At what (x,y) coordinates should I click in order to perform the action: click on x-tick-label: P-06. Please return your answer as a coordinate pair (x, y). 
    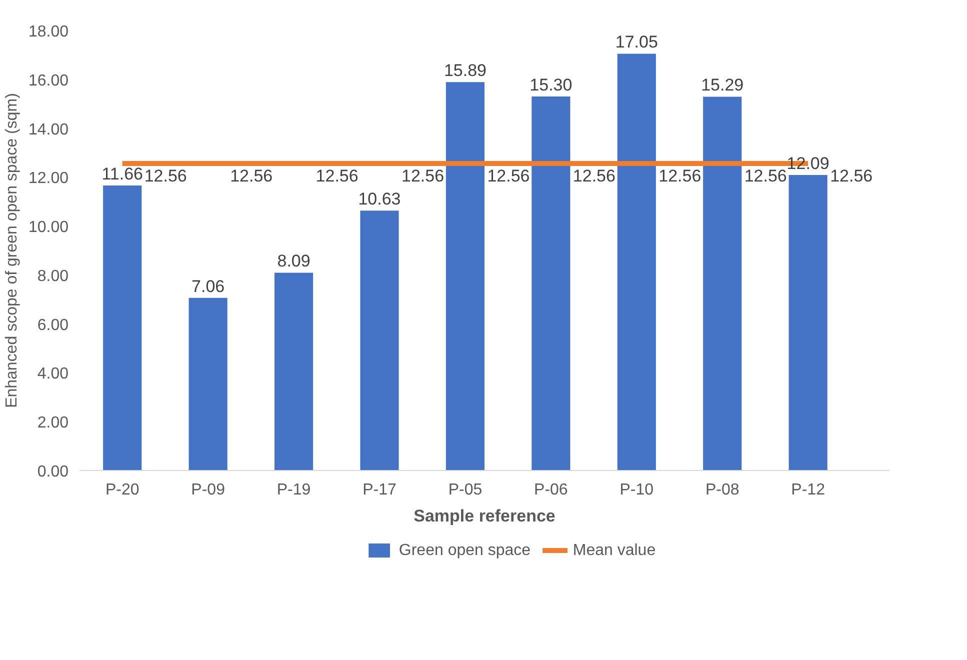
    Looking at the image, I should click on (551, 490).